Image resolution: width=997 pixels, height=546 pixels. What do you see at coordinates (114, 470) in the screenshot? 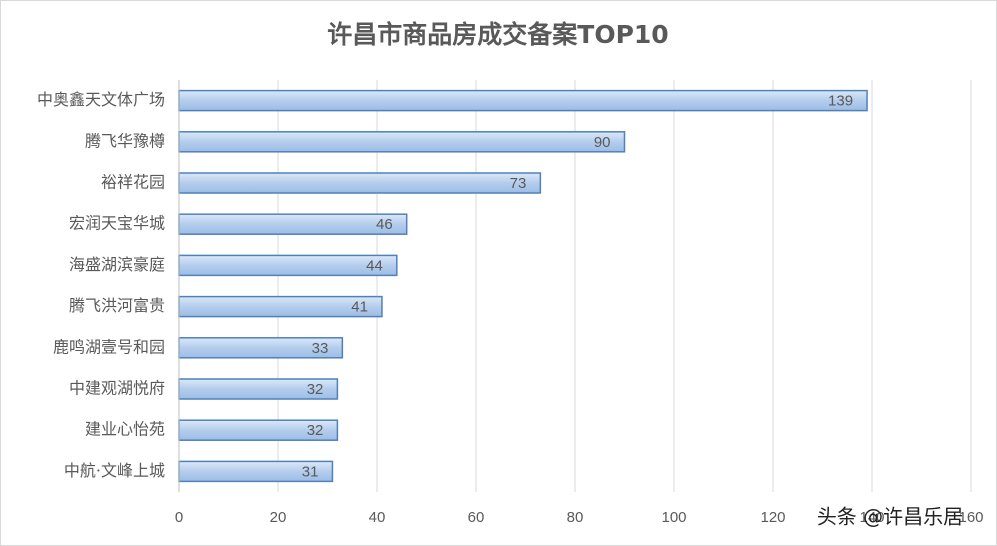
I see `y-tick-label: 中航·文峰上城` at bounding box center [114, 470].